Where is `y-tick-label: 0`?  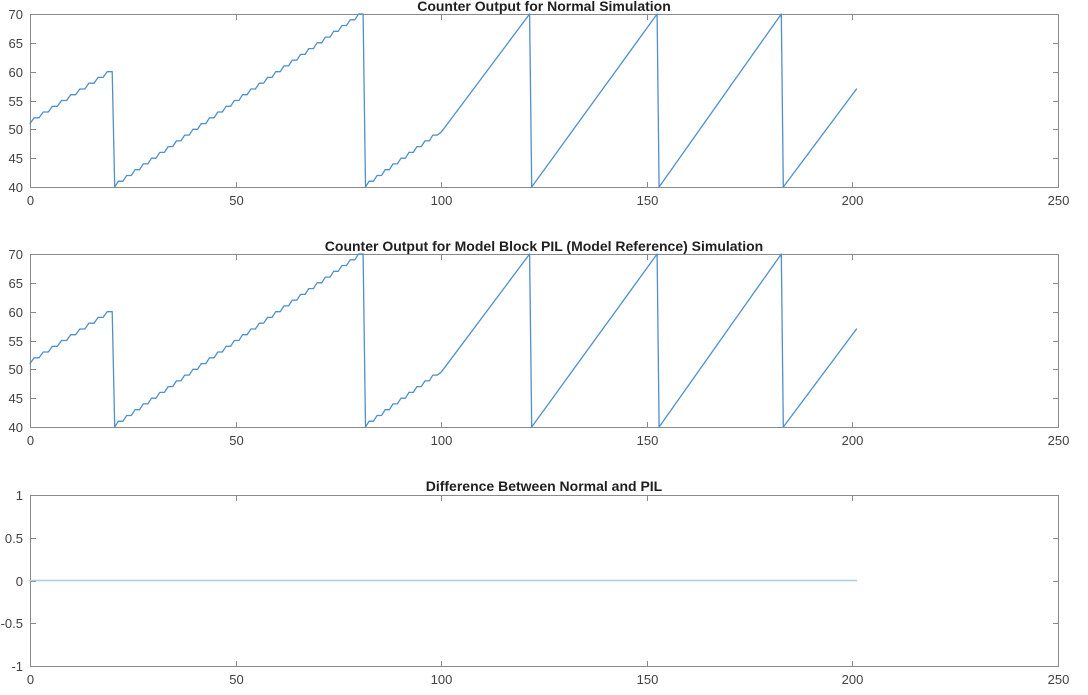 y-tick-label: 0 is located at coordinates (19, 581).